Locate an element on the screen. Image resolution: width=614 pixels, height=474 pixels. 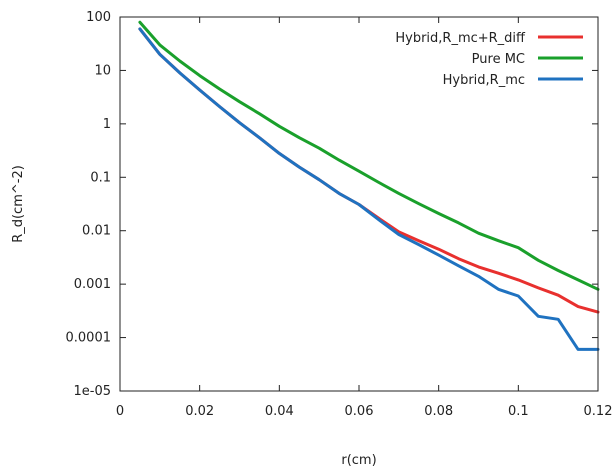
legend-label: Hybrid,R_mc is located at coordinates (484, 80).